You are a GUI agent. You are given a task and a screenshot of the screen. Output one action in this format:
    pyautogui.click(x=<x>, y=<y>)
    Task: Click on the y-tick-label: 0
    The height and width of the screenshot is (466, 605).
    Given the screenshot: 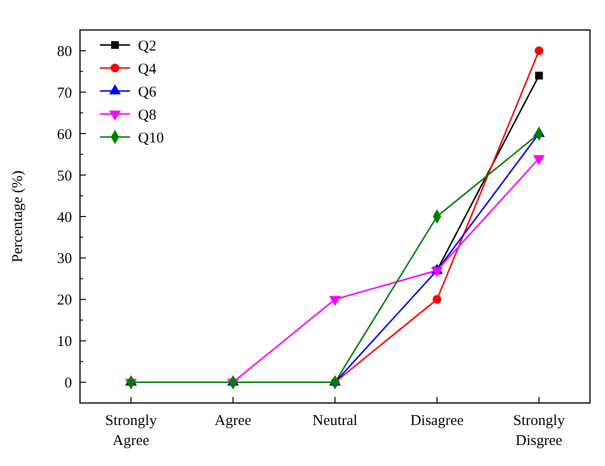 What is the action you would take?
    pyautogui.click(x=68, y=384)
    